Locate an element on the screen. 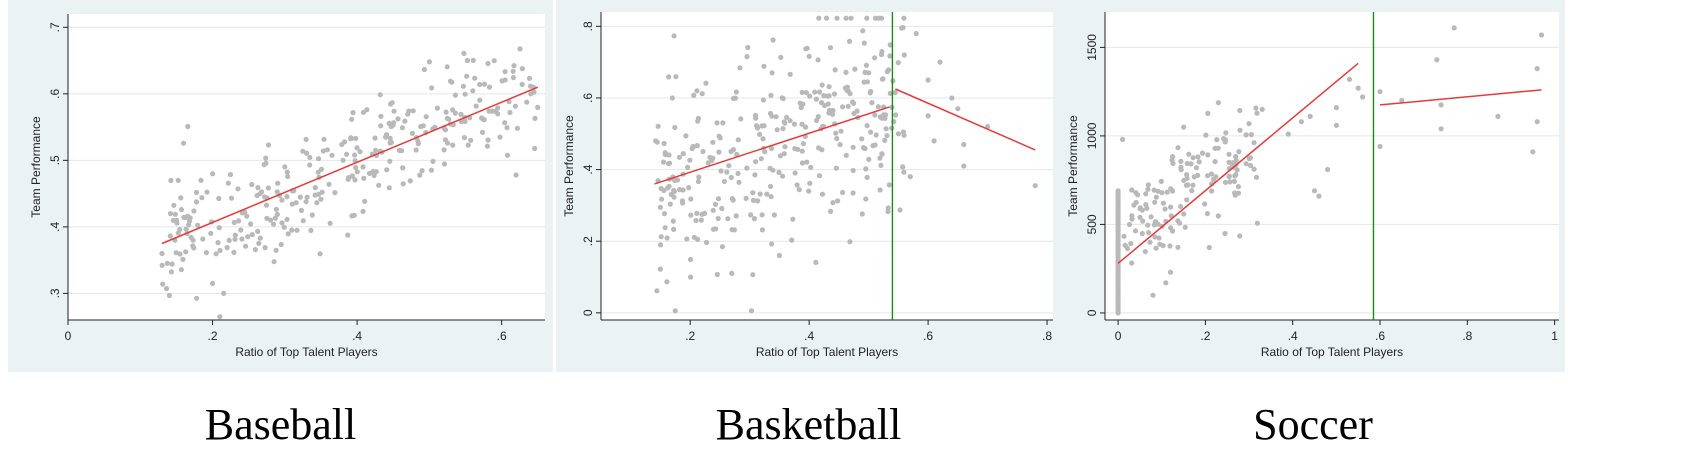  y-tick-label: .4 is located at coordinates (55, 227).